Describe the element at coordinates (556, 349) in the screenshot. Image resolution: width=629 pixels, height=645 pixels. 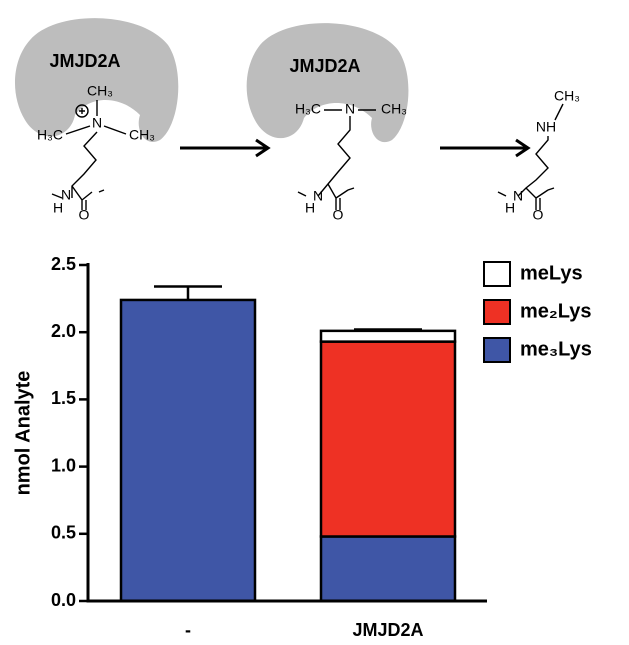
I see `legend-label: me₃Lys` at that location.